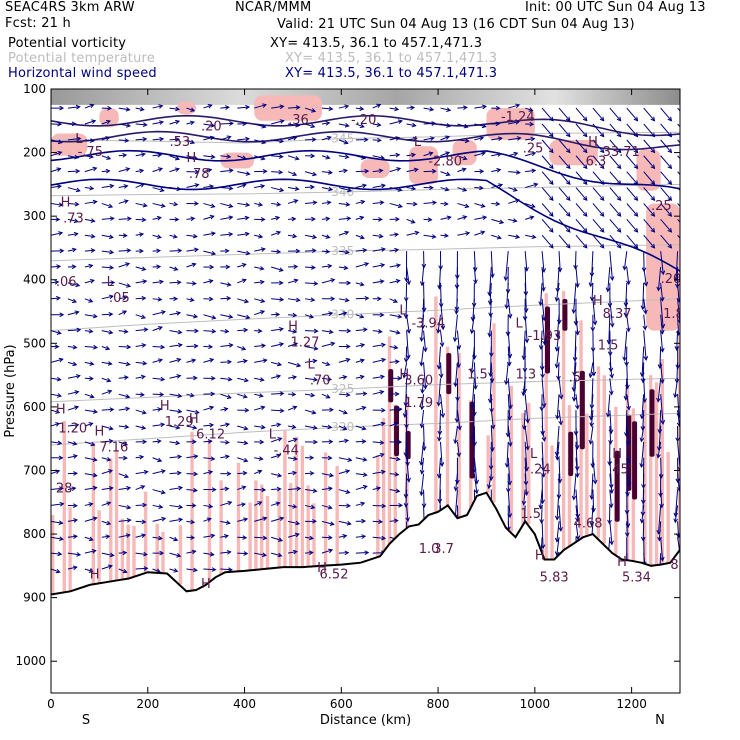  I want to click on pv-value-label: 1.29, so click(179, 422).